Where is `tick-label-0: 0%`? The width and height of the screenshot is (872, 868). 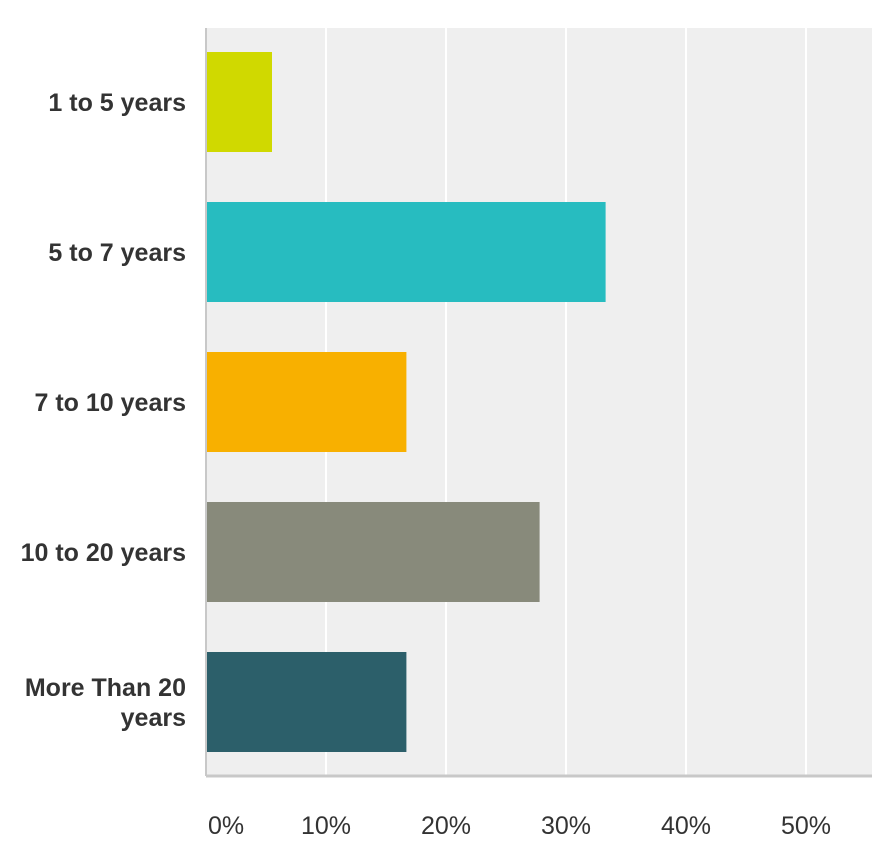
tick-label-0: 0% is located at coordinates (226, 826).